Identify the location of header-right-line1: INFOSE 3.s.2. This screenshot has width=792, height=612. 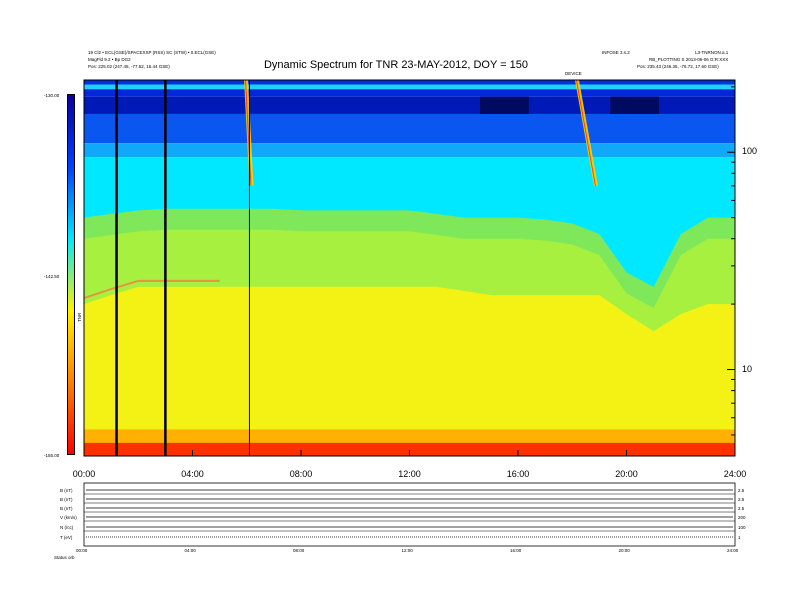
(616, 52).